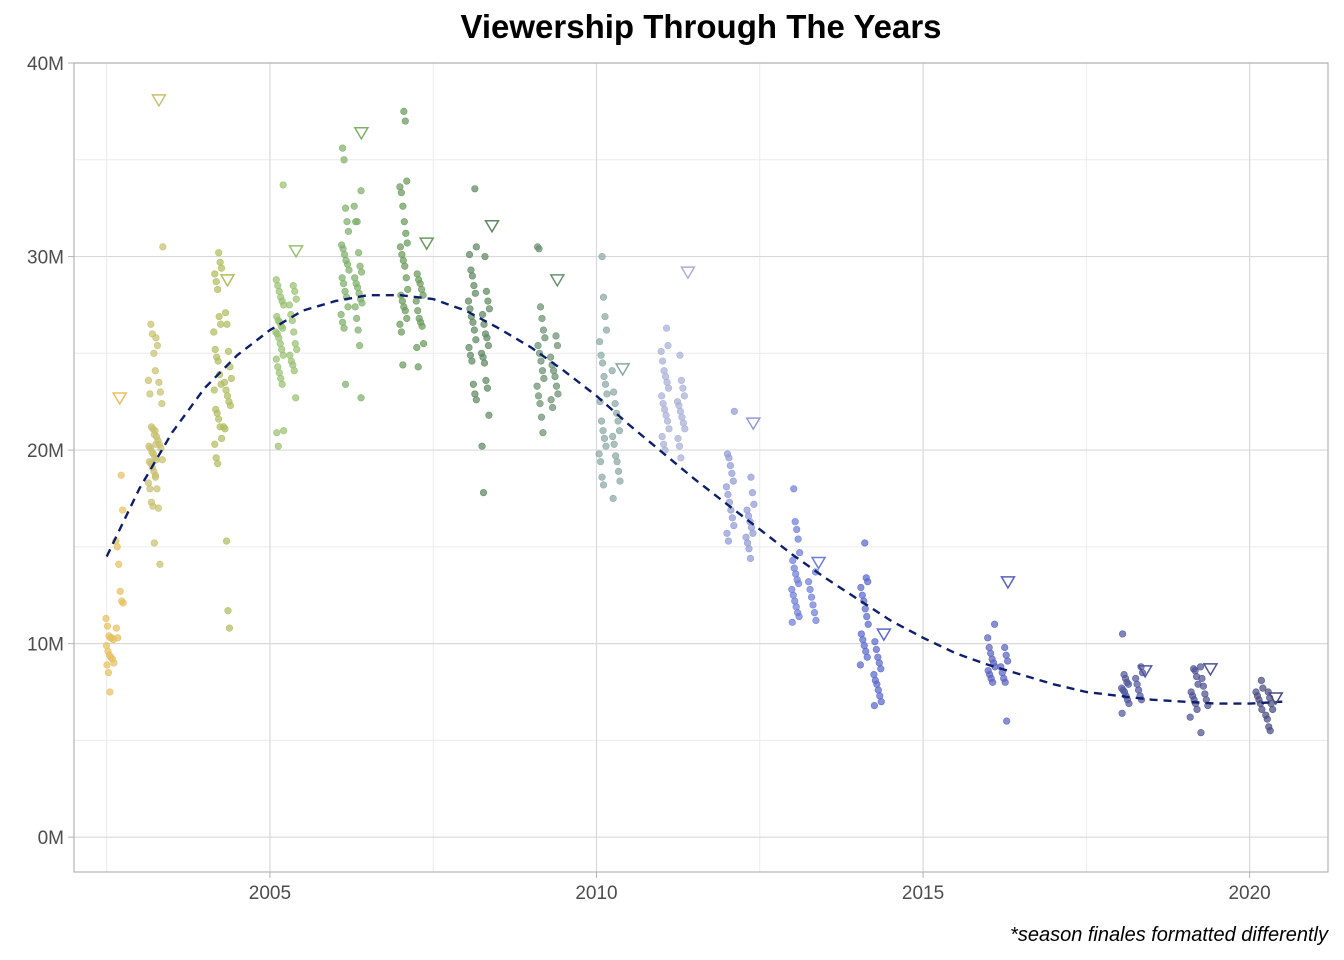  What do you see at coordinates (1169, 935) in the screenshot?
I see `chart-caption: *season finales formatted differently` at bounding box center [1169, 935].